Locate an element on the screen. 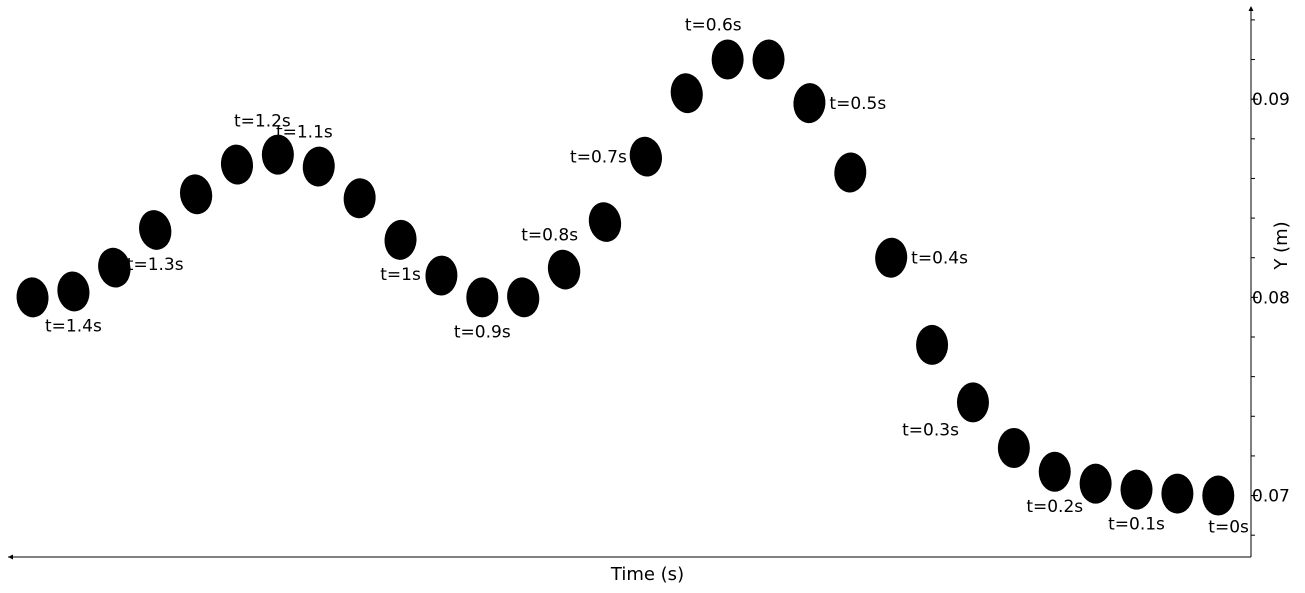  x-axis-arrow is located at coordinates (10, 557).